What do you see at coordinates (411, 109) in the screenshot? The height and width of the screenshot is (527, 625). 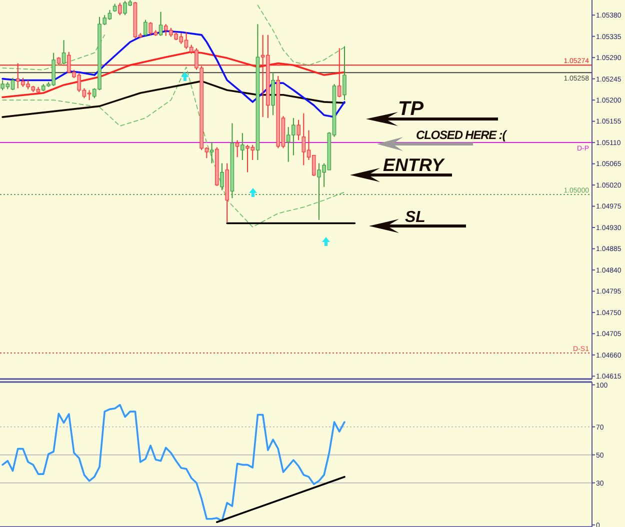 I see `annotation: TP` at bounding box center [411, 109].